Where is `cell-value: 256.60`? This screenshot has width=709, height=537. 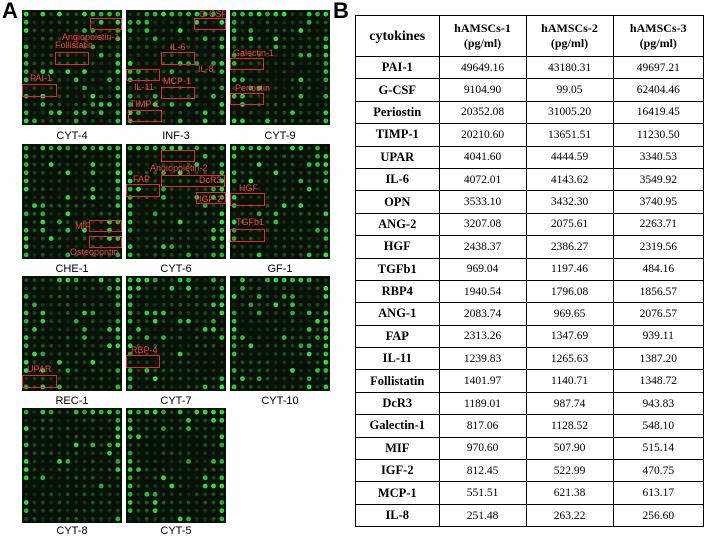 cell-value: 256.60 is located at coordinates (658, 515).